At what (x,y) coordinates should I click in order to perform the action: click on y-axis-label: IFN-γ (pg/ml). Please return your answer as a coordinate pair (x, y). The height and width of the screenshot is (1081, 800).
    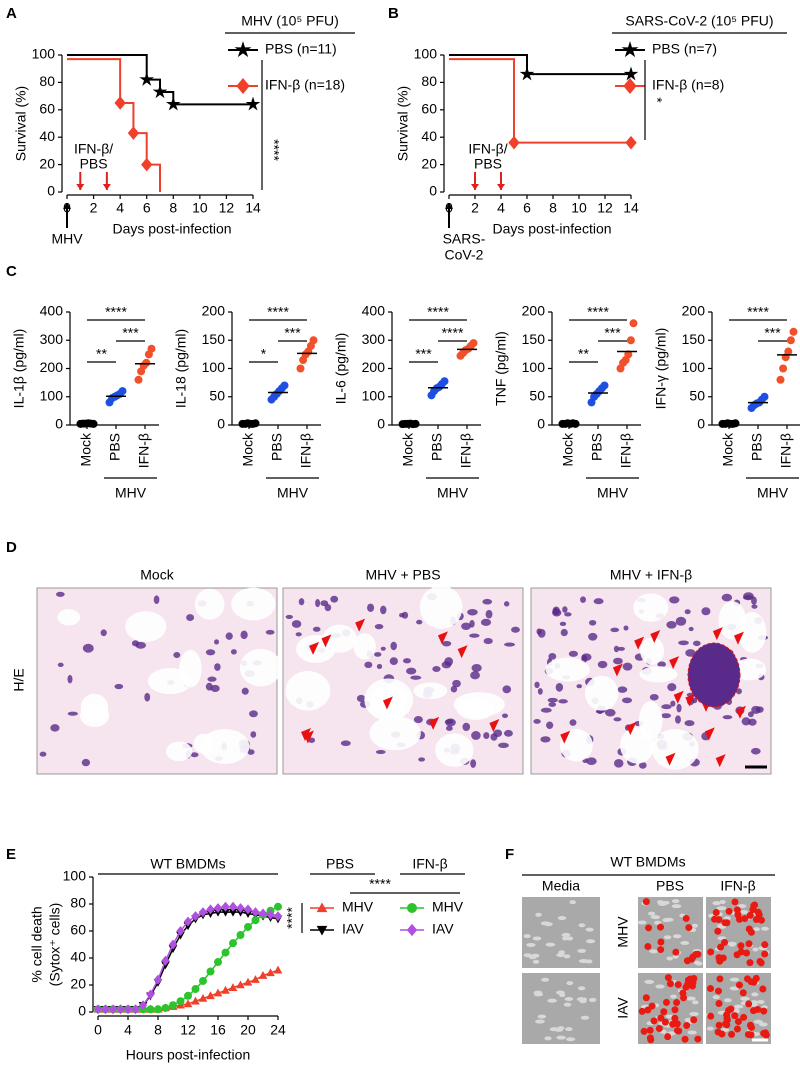
    Looking at the image, I should click on (661, 369).